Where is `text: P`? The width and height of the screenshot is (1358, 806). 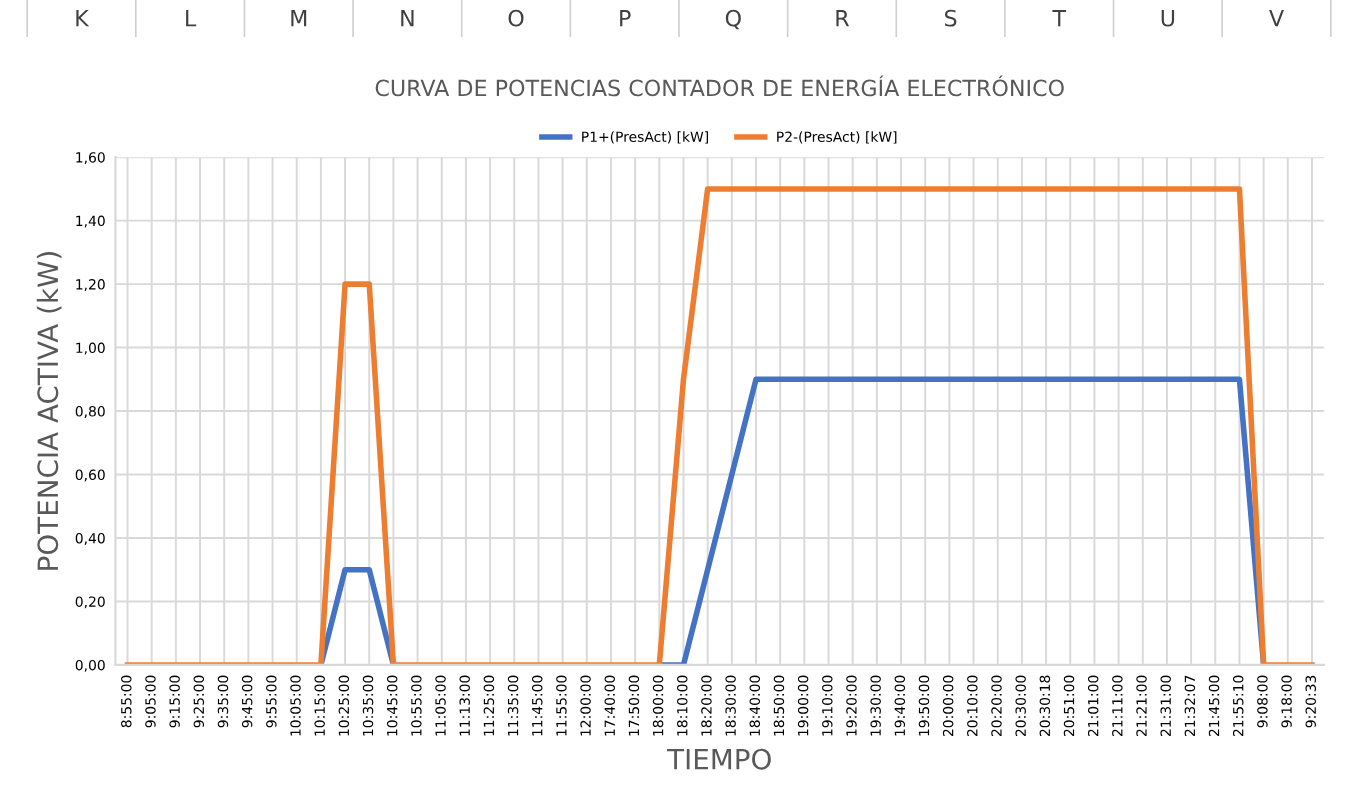
text: P is located at coordinates (625, 18).